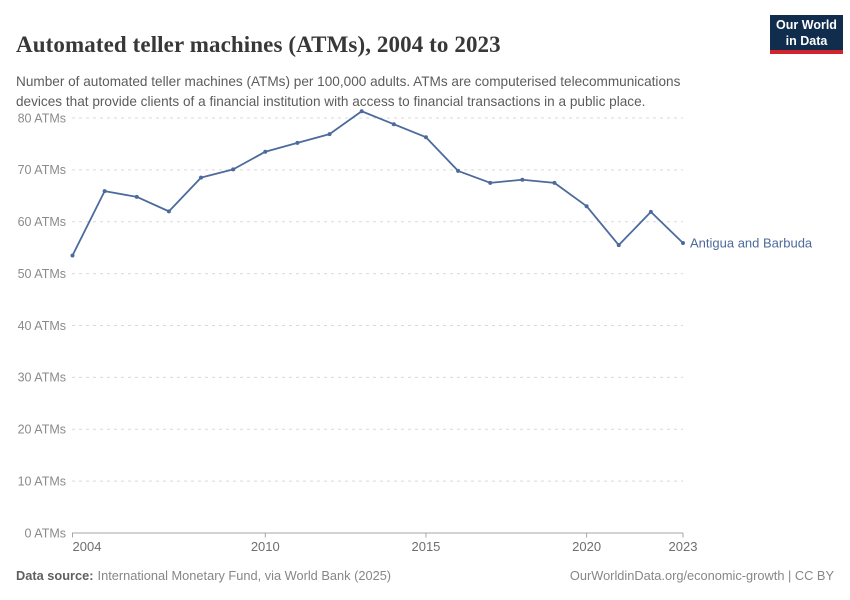 The width and height of the screenshot is (850, 600). What do you see at coordinates (265, 546) in the screenshot?
I see `x-axis-tick-label: 2010` at bounding box center [265, 546].